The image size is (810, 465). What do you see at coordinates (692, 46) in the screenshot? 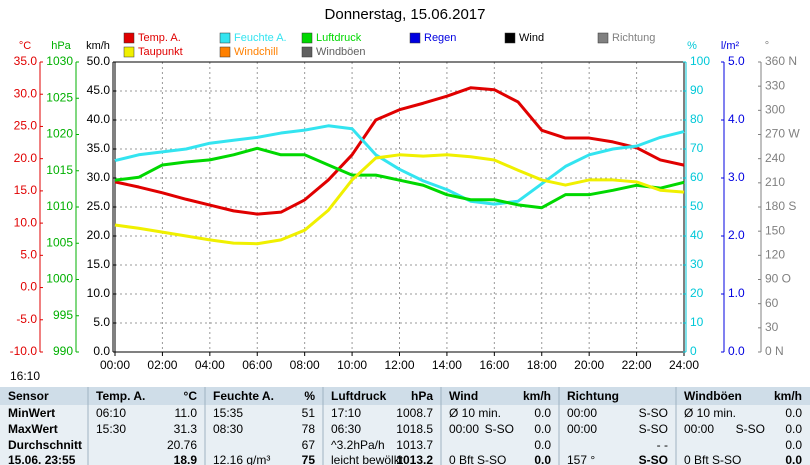
I see `axis-title: %` at bounding box center [692, 46].